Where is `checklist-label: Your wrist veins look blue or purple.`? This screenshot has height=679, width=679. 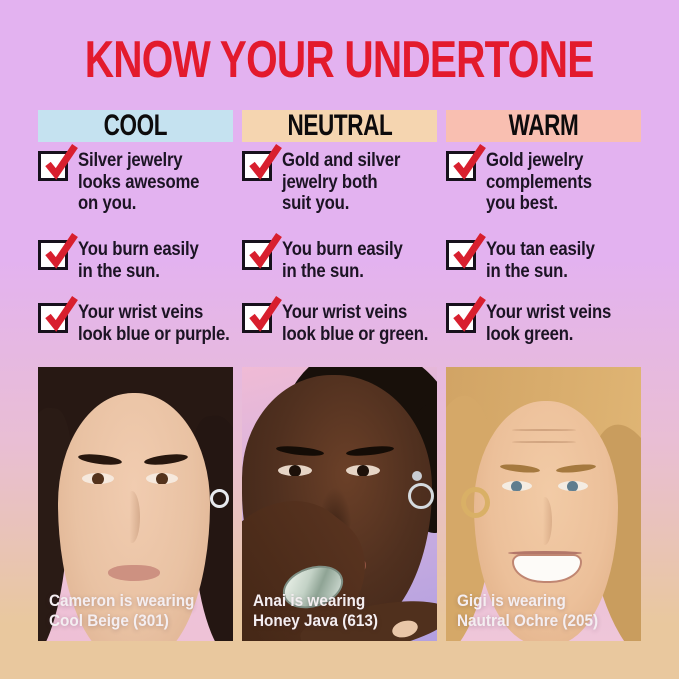 checklist-label: Your wrist veins look blue or purple. is located at coordinates (154, 323).